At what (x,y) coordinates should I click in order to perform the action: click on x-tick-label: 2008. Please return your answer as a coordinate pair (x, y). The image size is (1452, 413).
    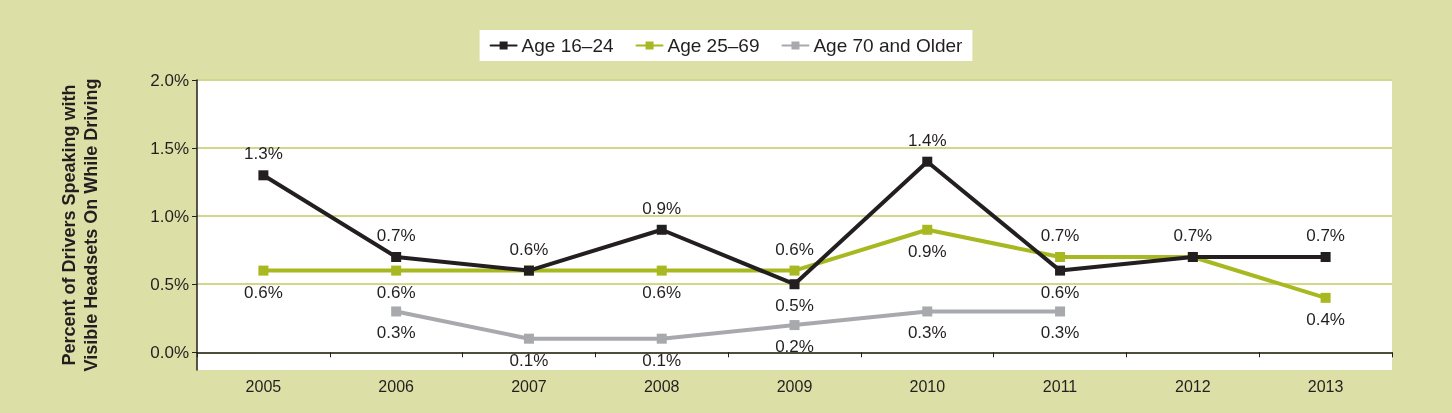
    Looking at the image, I should click on (661, 386).